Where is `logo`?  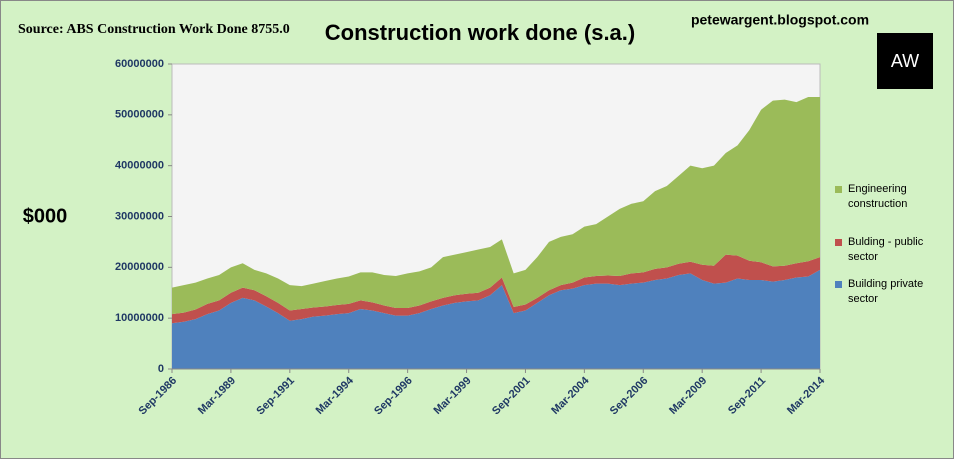
logo is located at coordinates (905, 61).